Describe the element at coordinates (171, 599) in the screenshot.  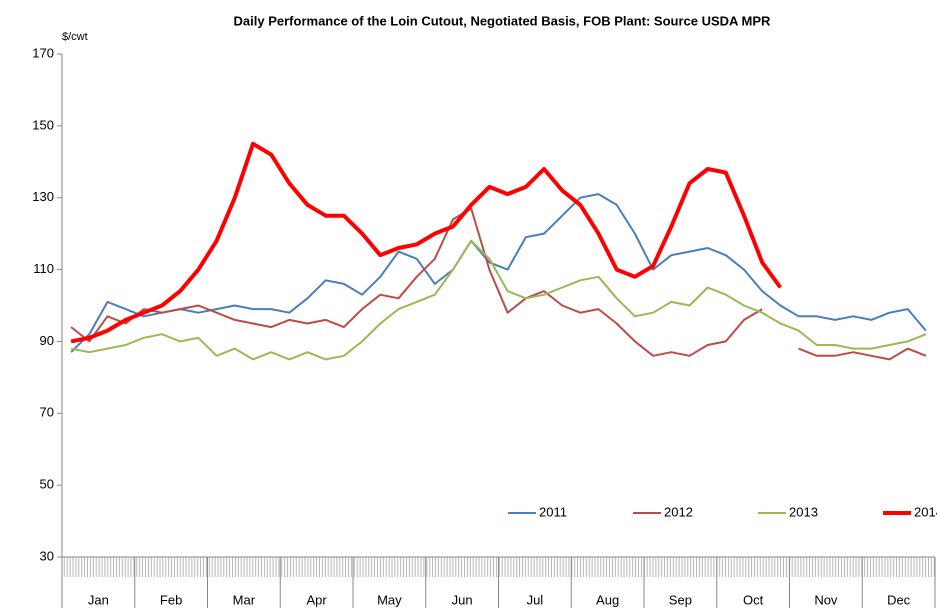
I see `x-tick-label: Feb` at that location.